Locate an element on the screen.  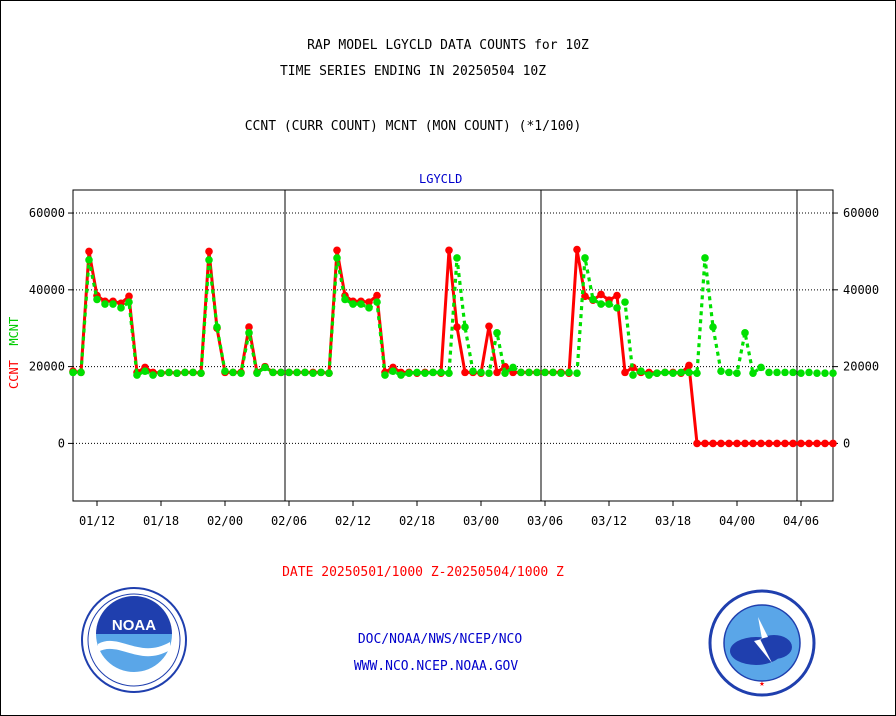
y-tick-label: 40000 is located at coordinates (47, 290).